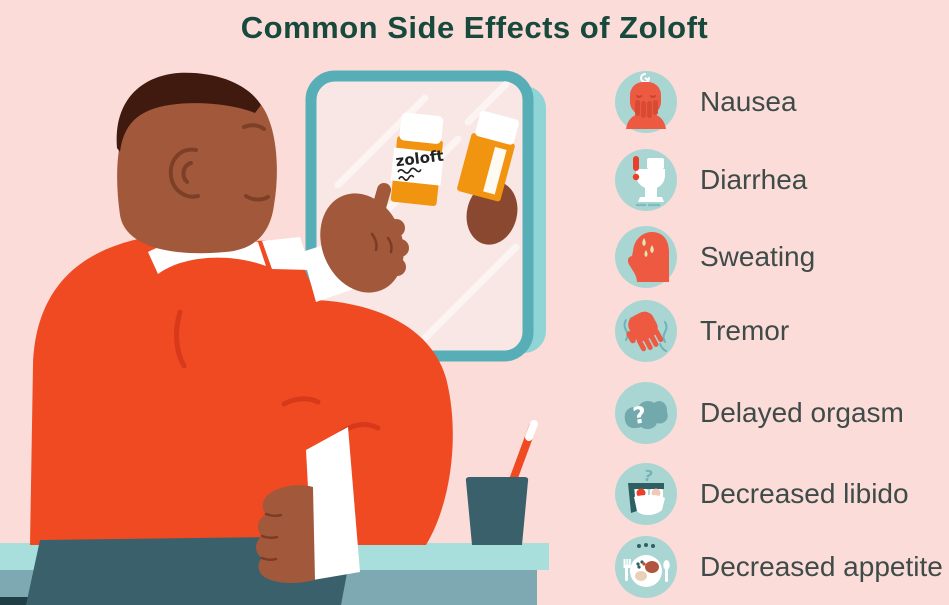  I want to click on side-effect-row: Nausea, so click(705, 102).